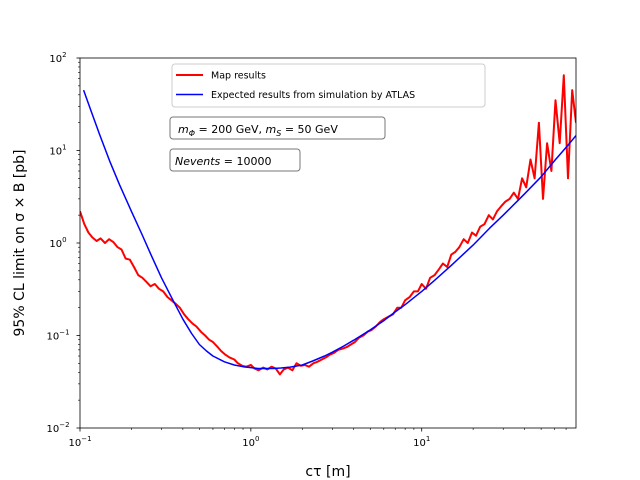 The image size is (640, 480). I want to click on events-annotation-text: Nevents = 10000, so click(223, 161).